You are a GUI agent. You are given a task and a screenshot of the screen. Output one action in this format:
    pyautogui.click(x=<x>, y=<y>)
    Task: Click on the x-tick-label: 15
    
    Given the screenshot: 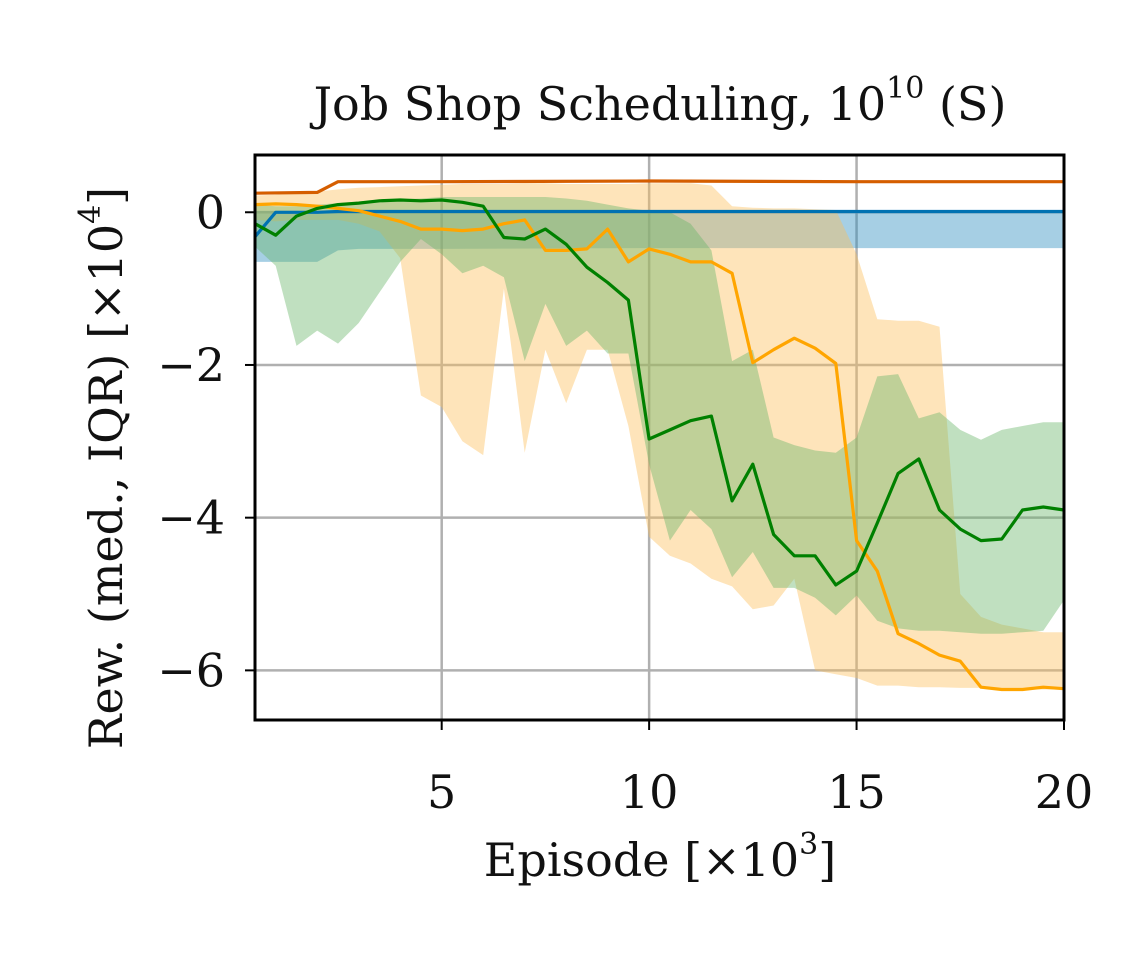 What is the action you would take?
    pyautogui.click(x=856, y=792)
    